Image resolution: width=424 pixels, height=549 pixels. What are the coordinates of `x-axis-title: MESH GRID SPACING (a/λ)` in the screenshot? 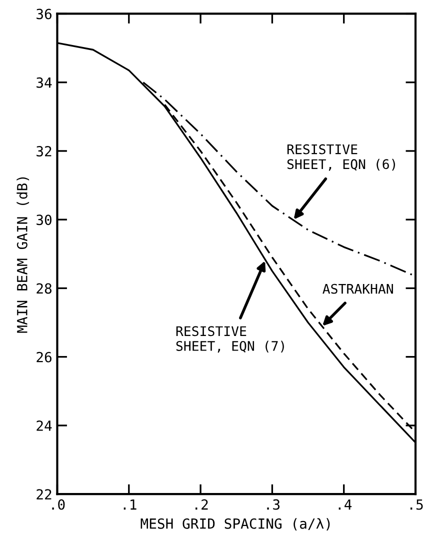 It's located at (235, 524).